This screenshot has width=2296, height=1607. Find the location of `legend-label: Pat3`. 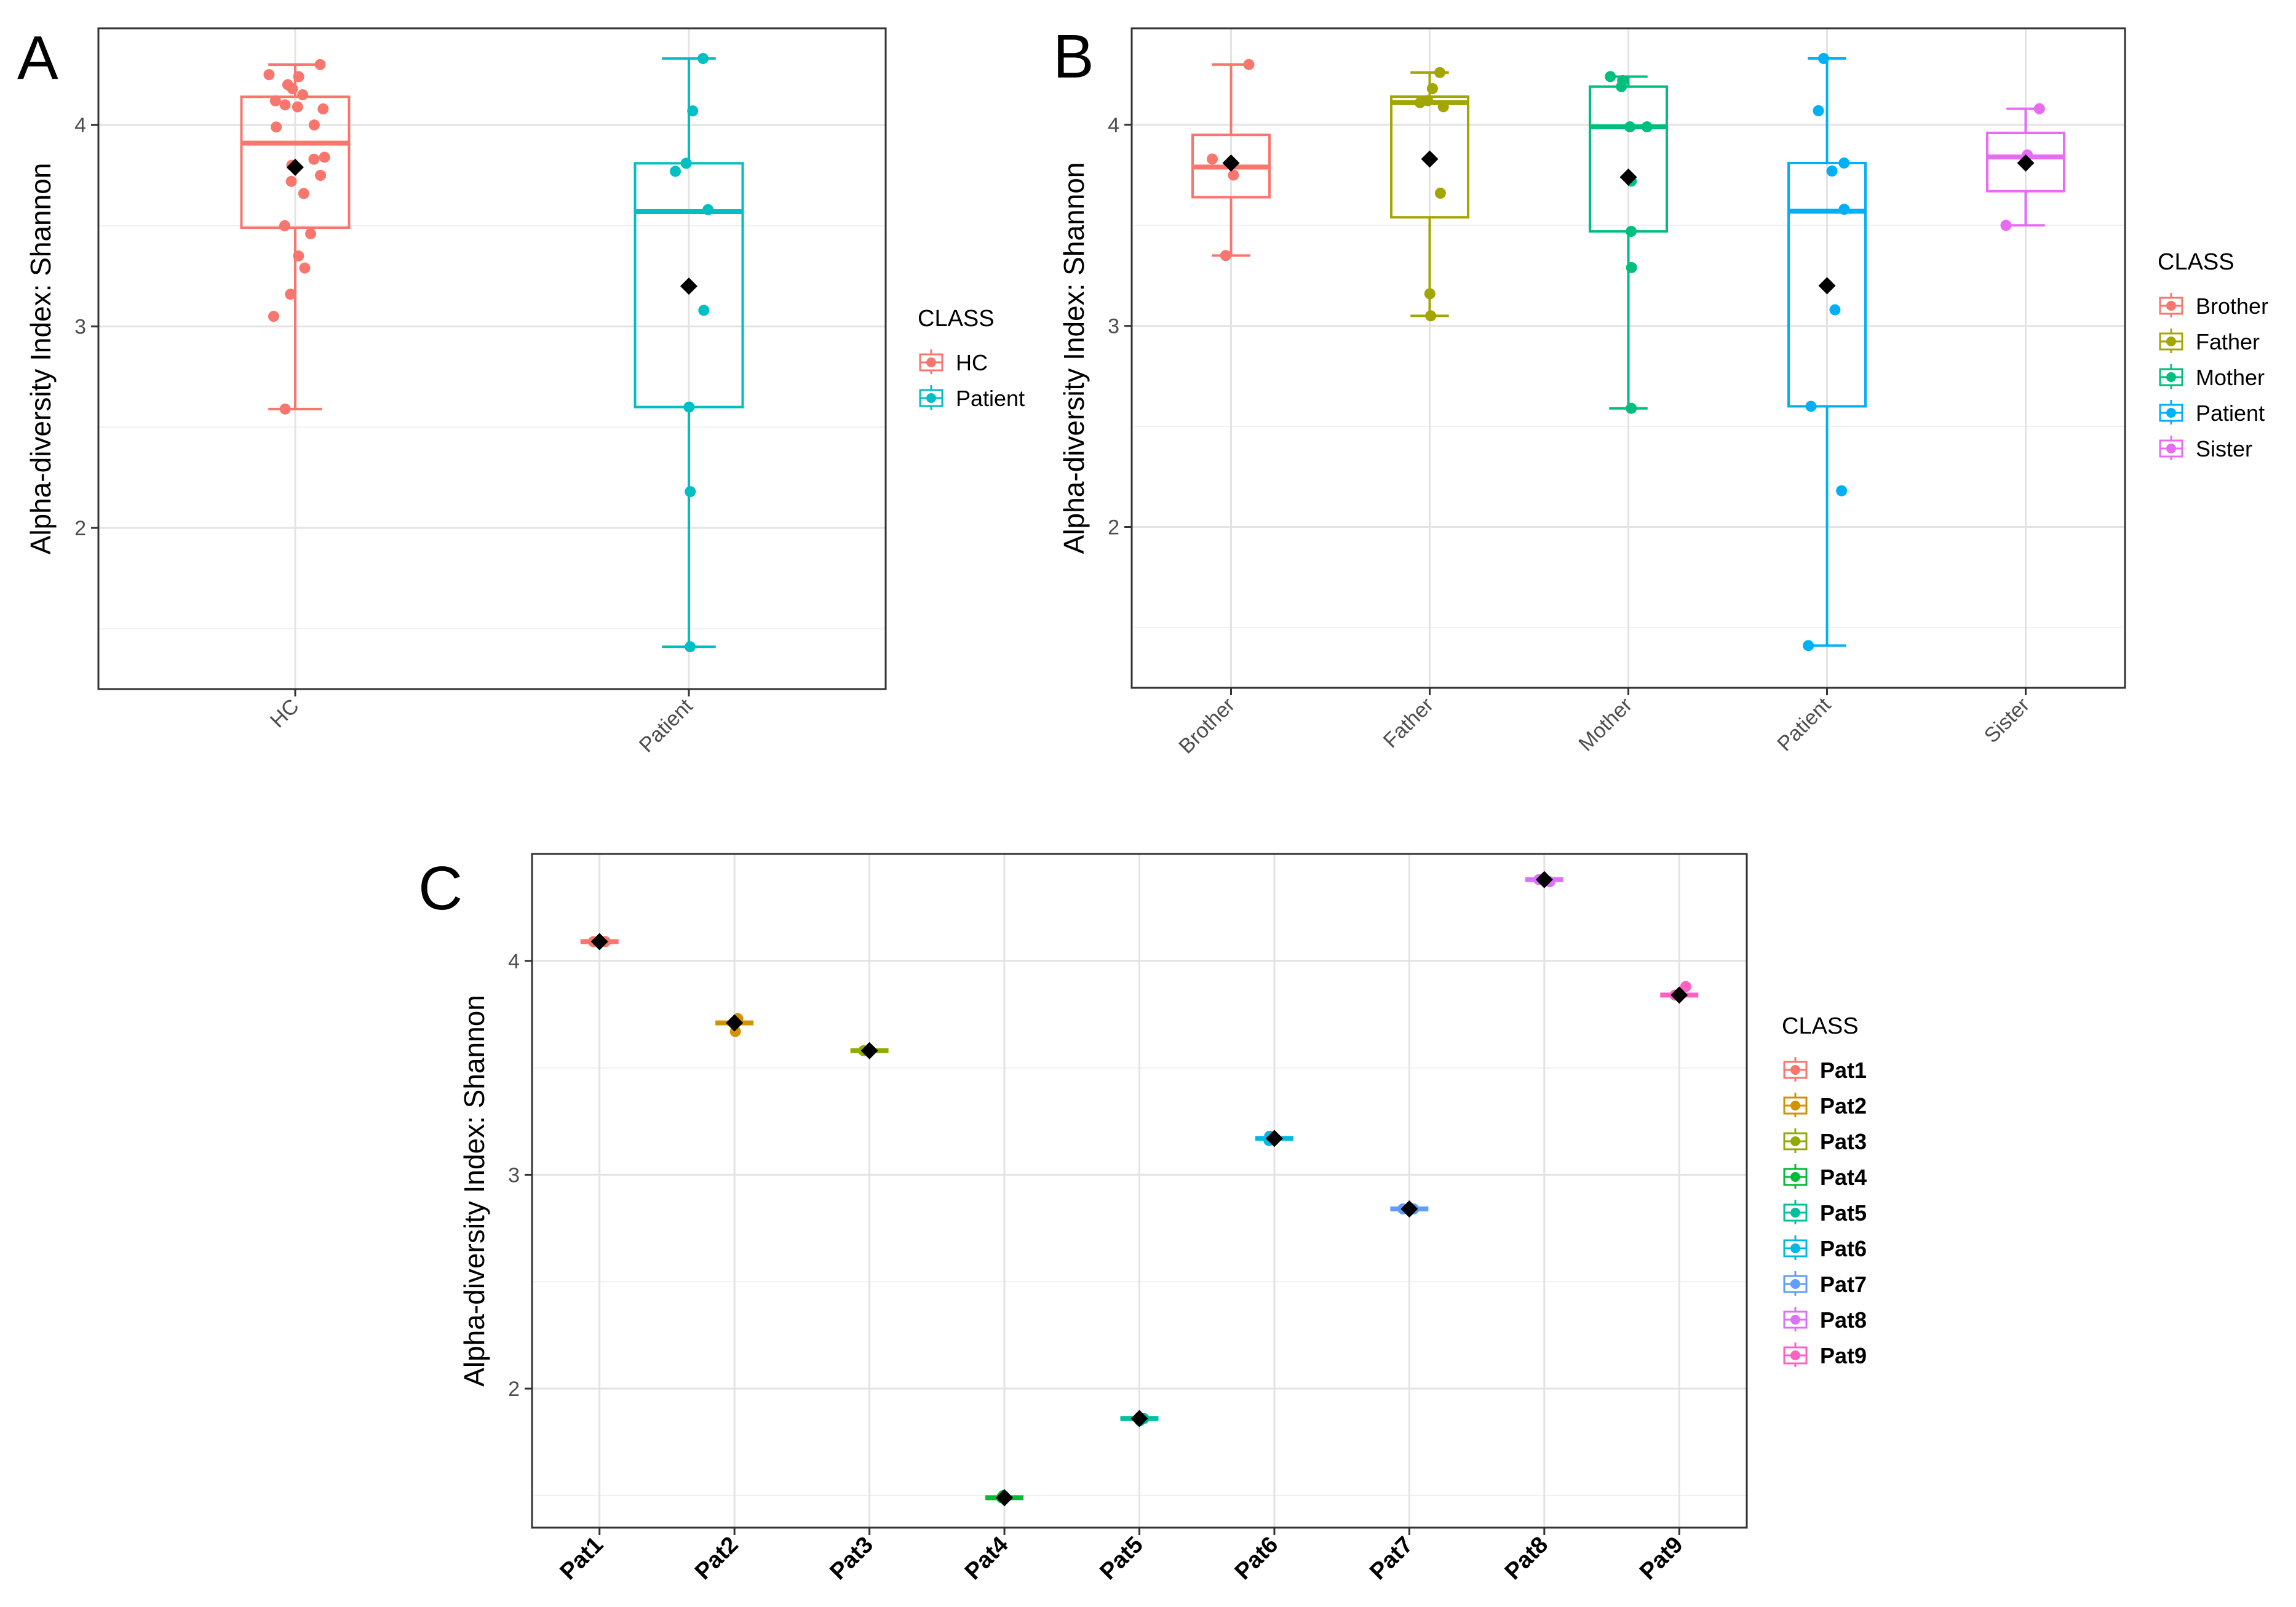

legend-label: Pat3 is located at coordinates (1843, 1141).